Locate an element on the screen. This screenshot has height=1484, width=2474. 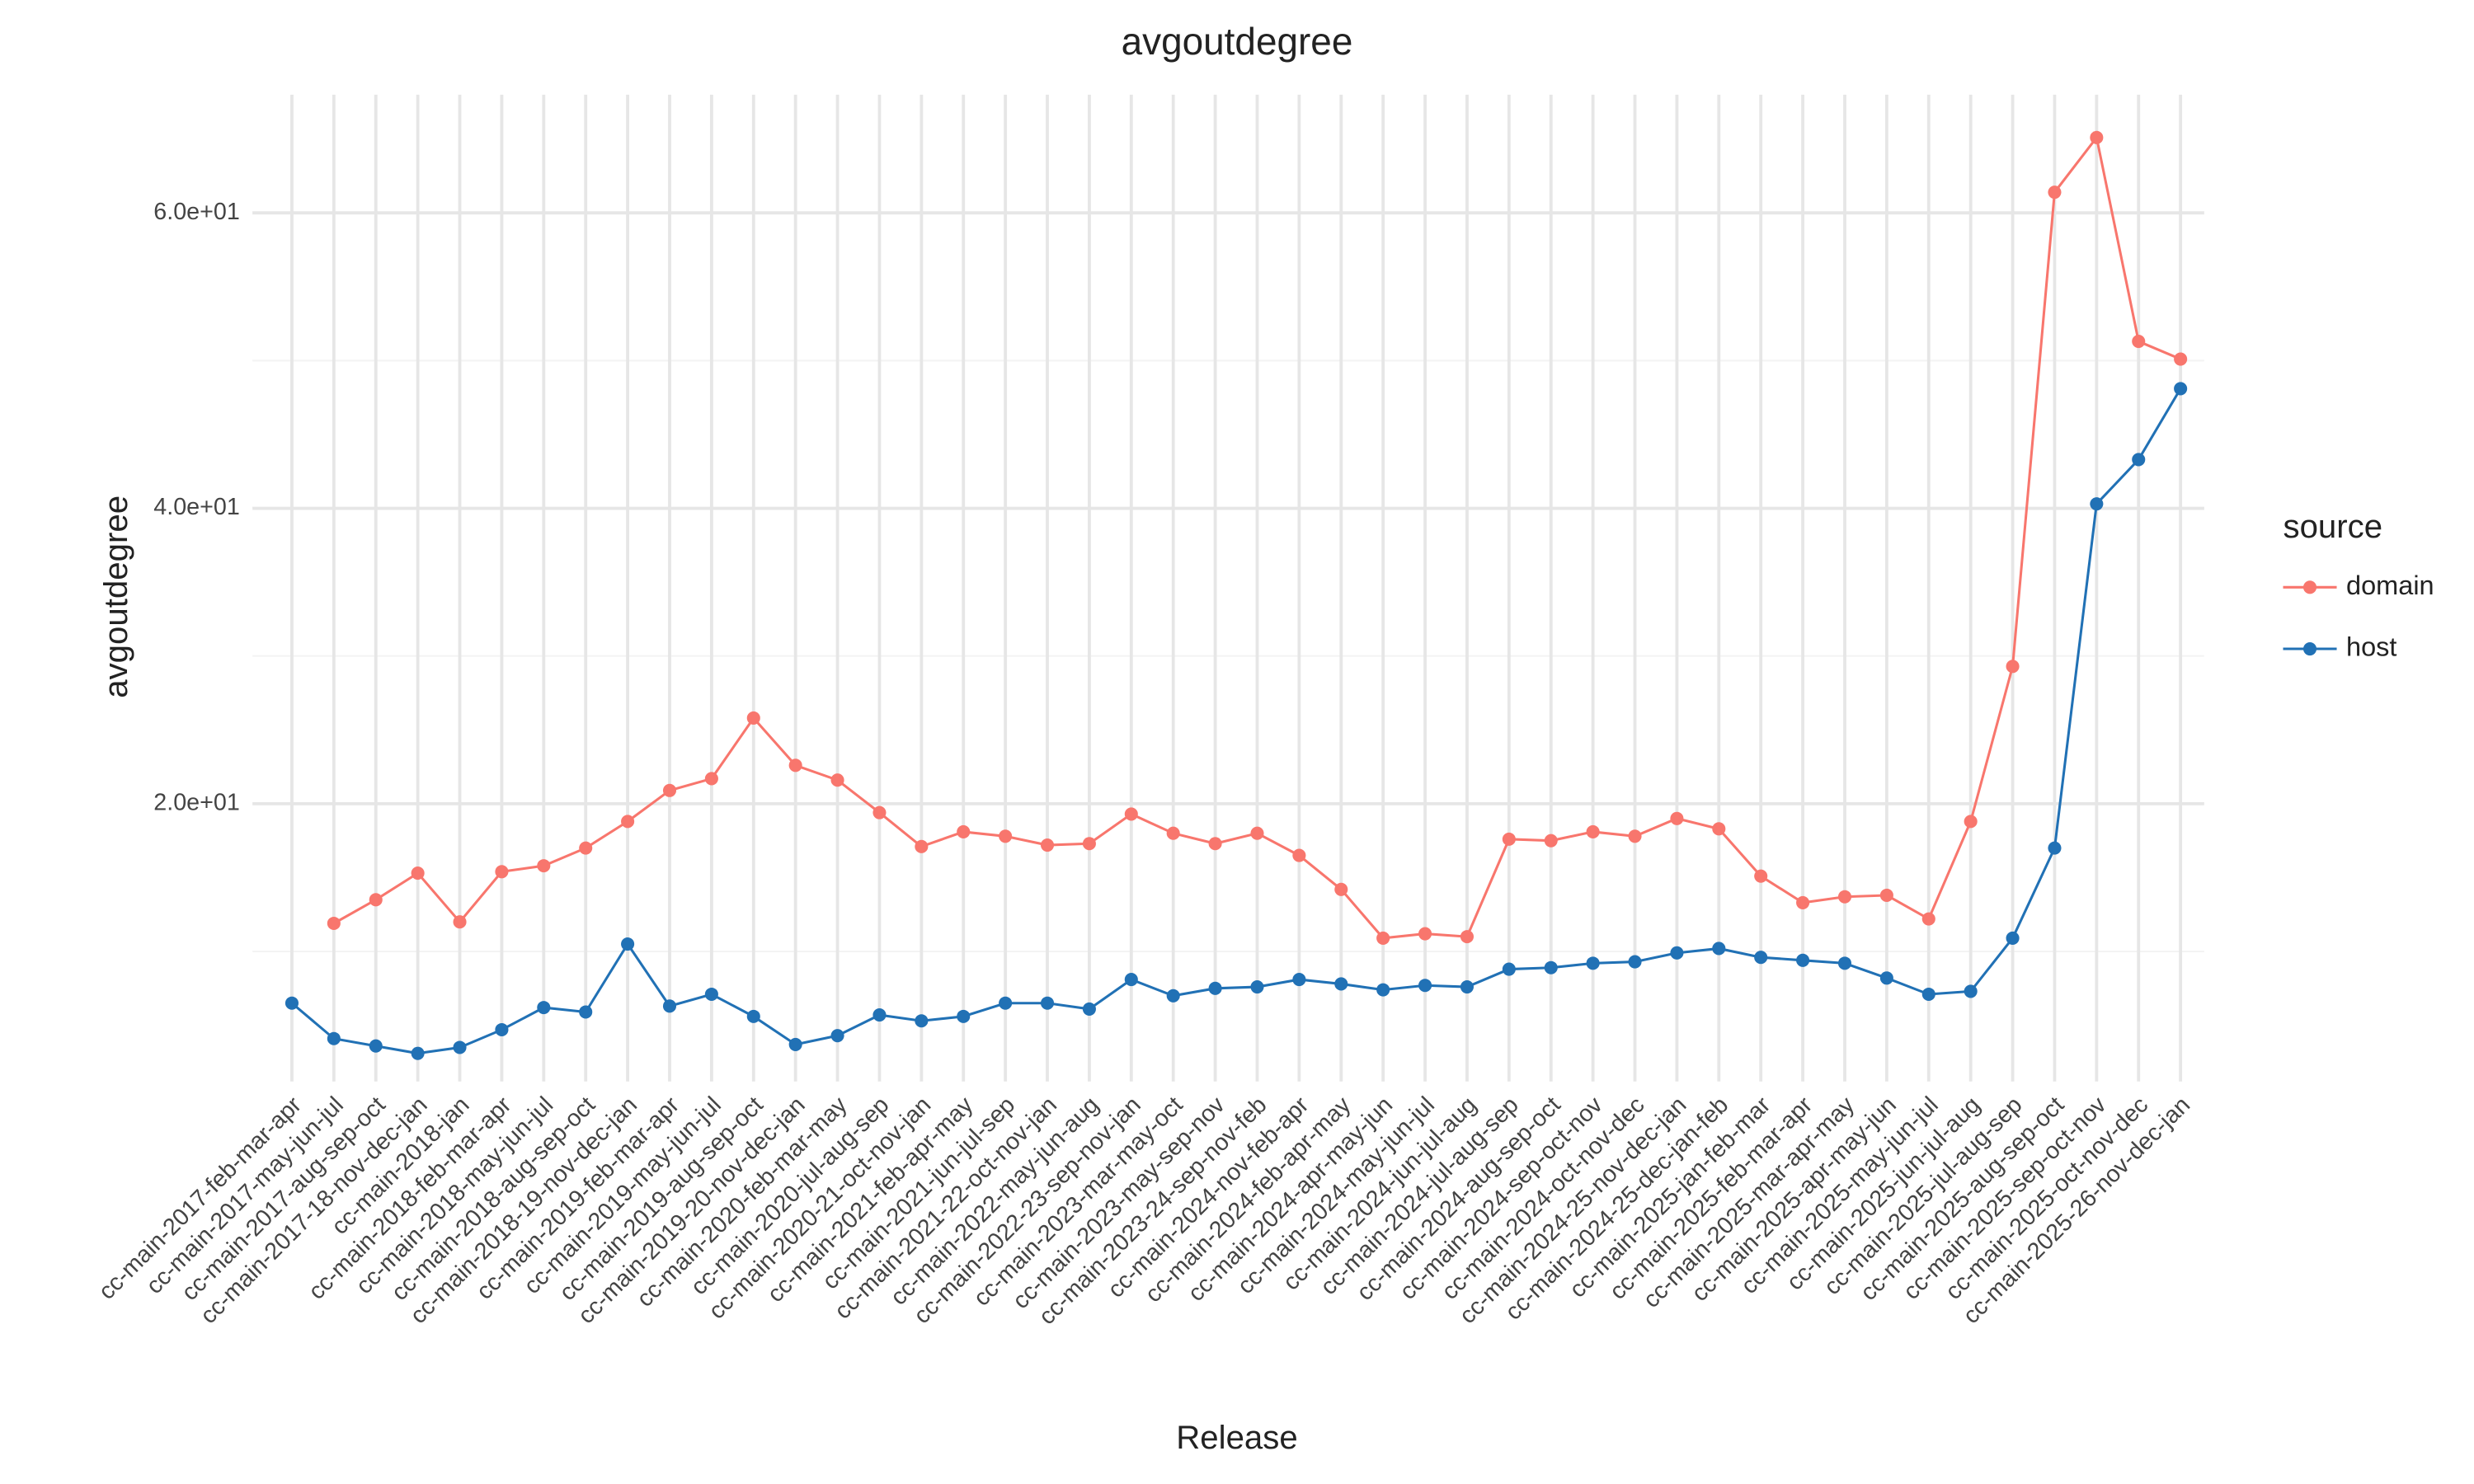
legend-label: host is located at coordinates (2371, 647).